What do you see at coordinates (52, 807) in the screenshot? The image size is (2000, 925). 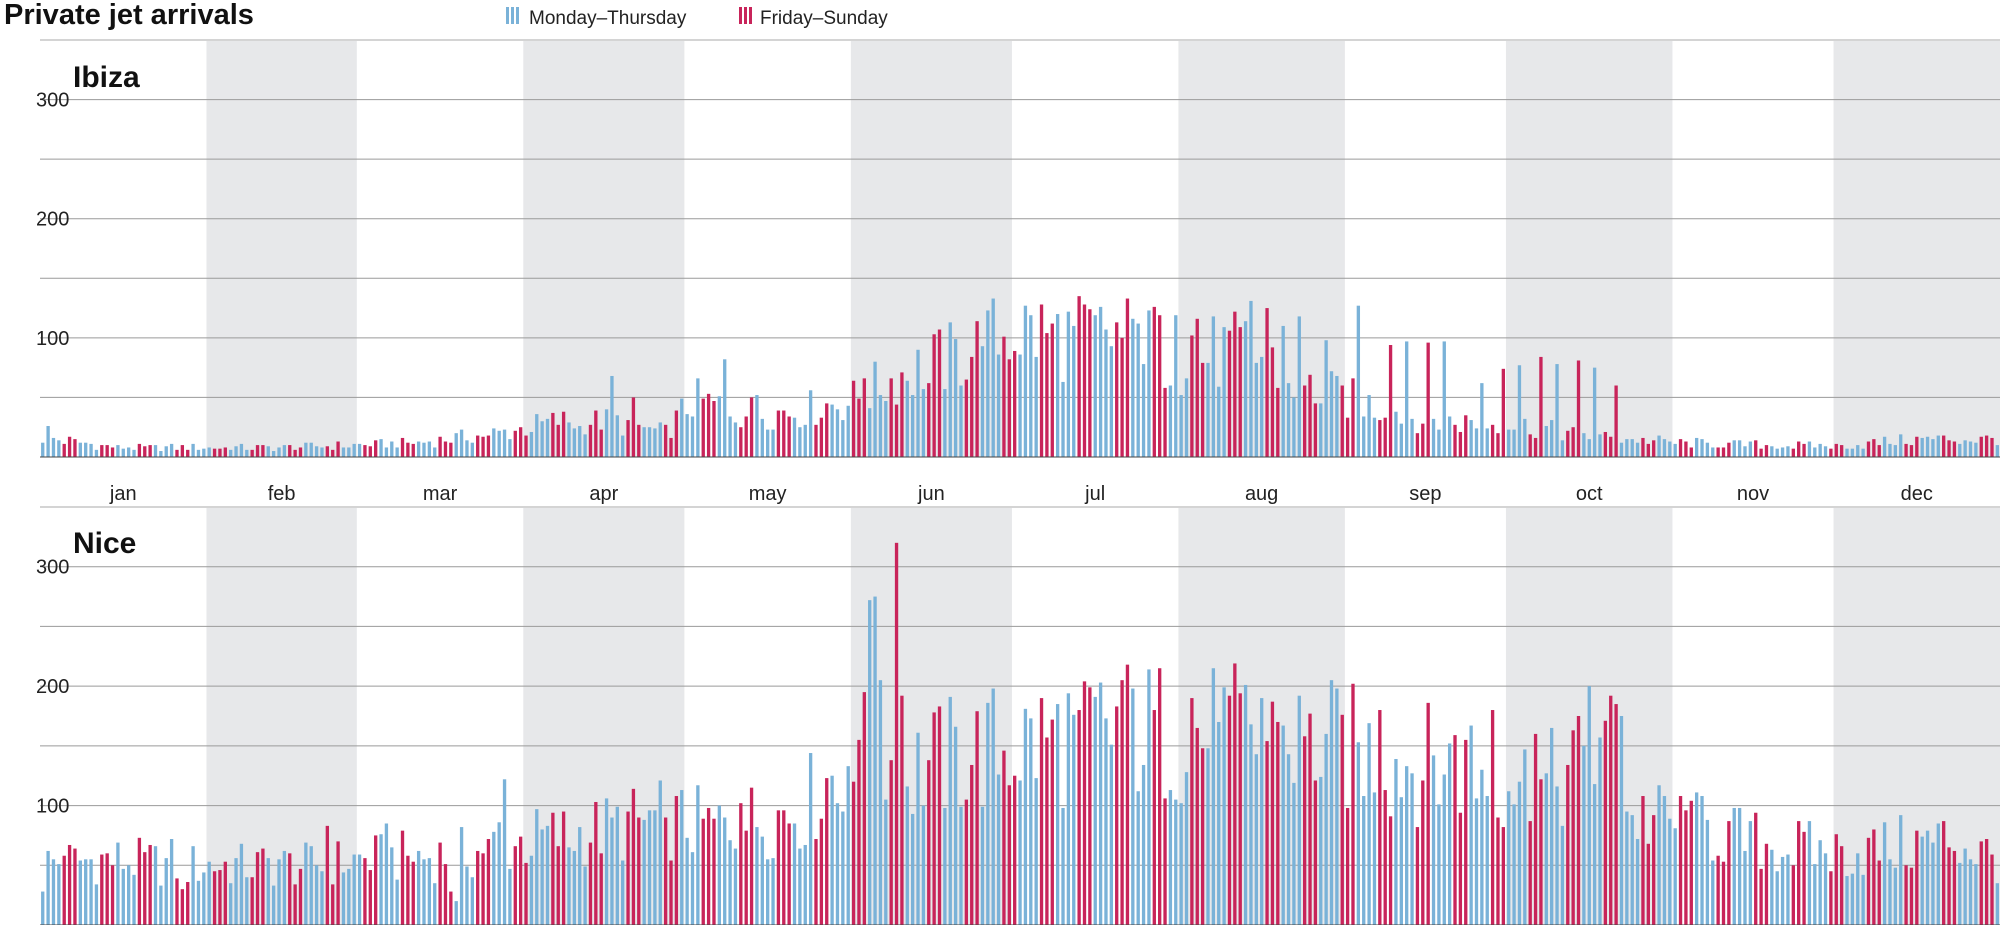 I see `y-tick-label: 100` at bounding box center [52, 807].